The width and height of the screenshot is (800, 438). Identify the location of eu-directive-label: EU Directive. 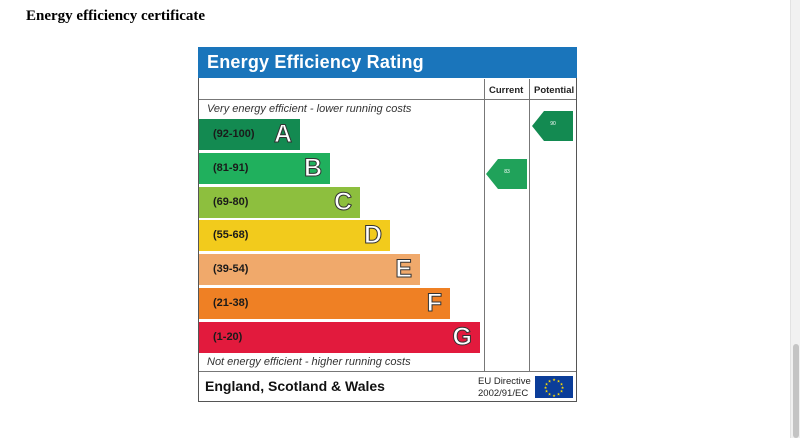
(504, 381).